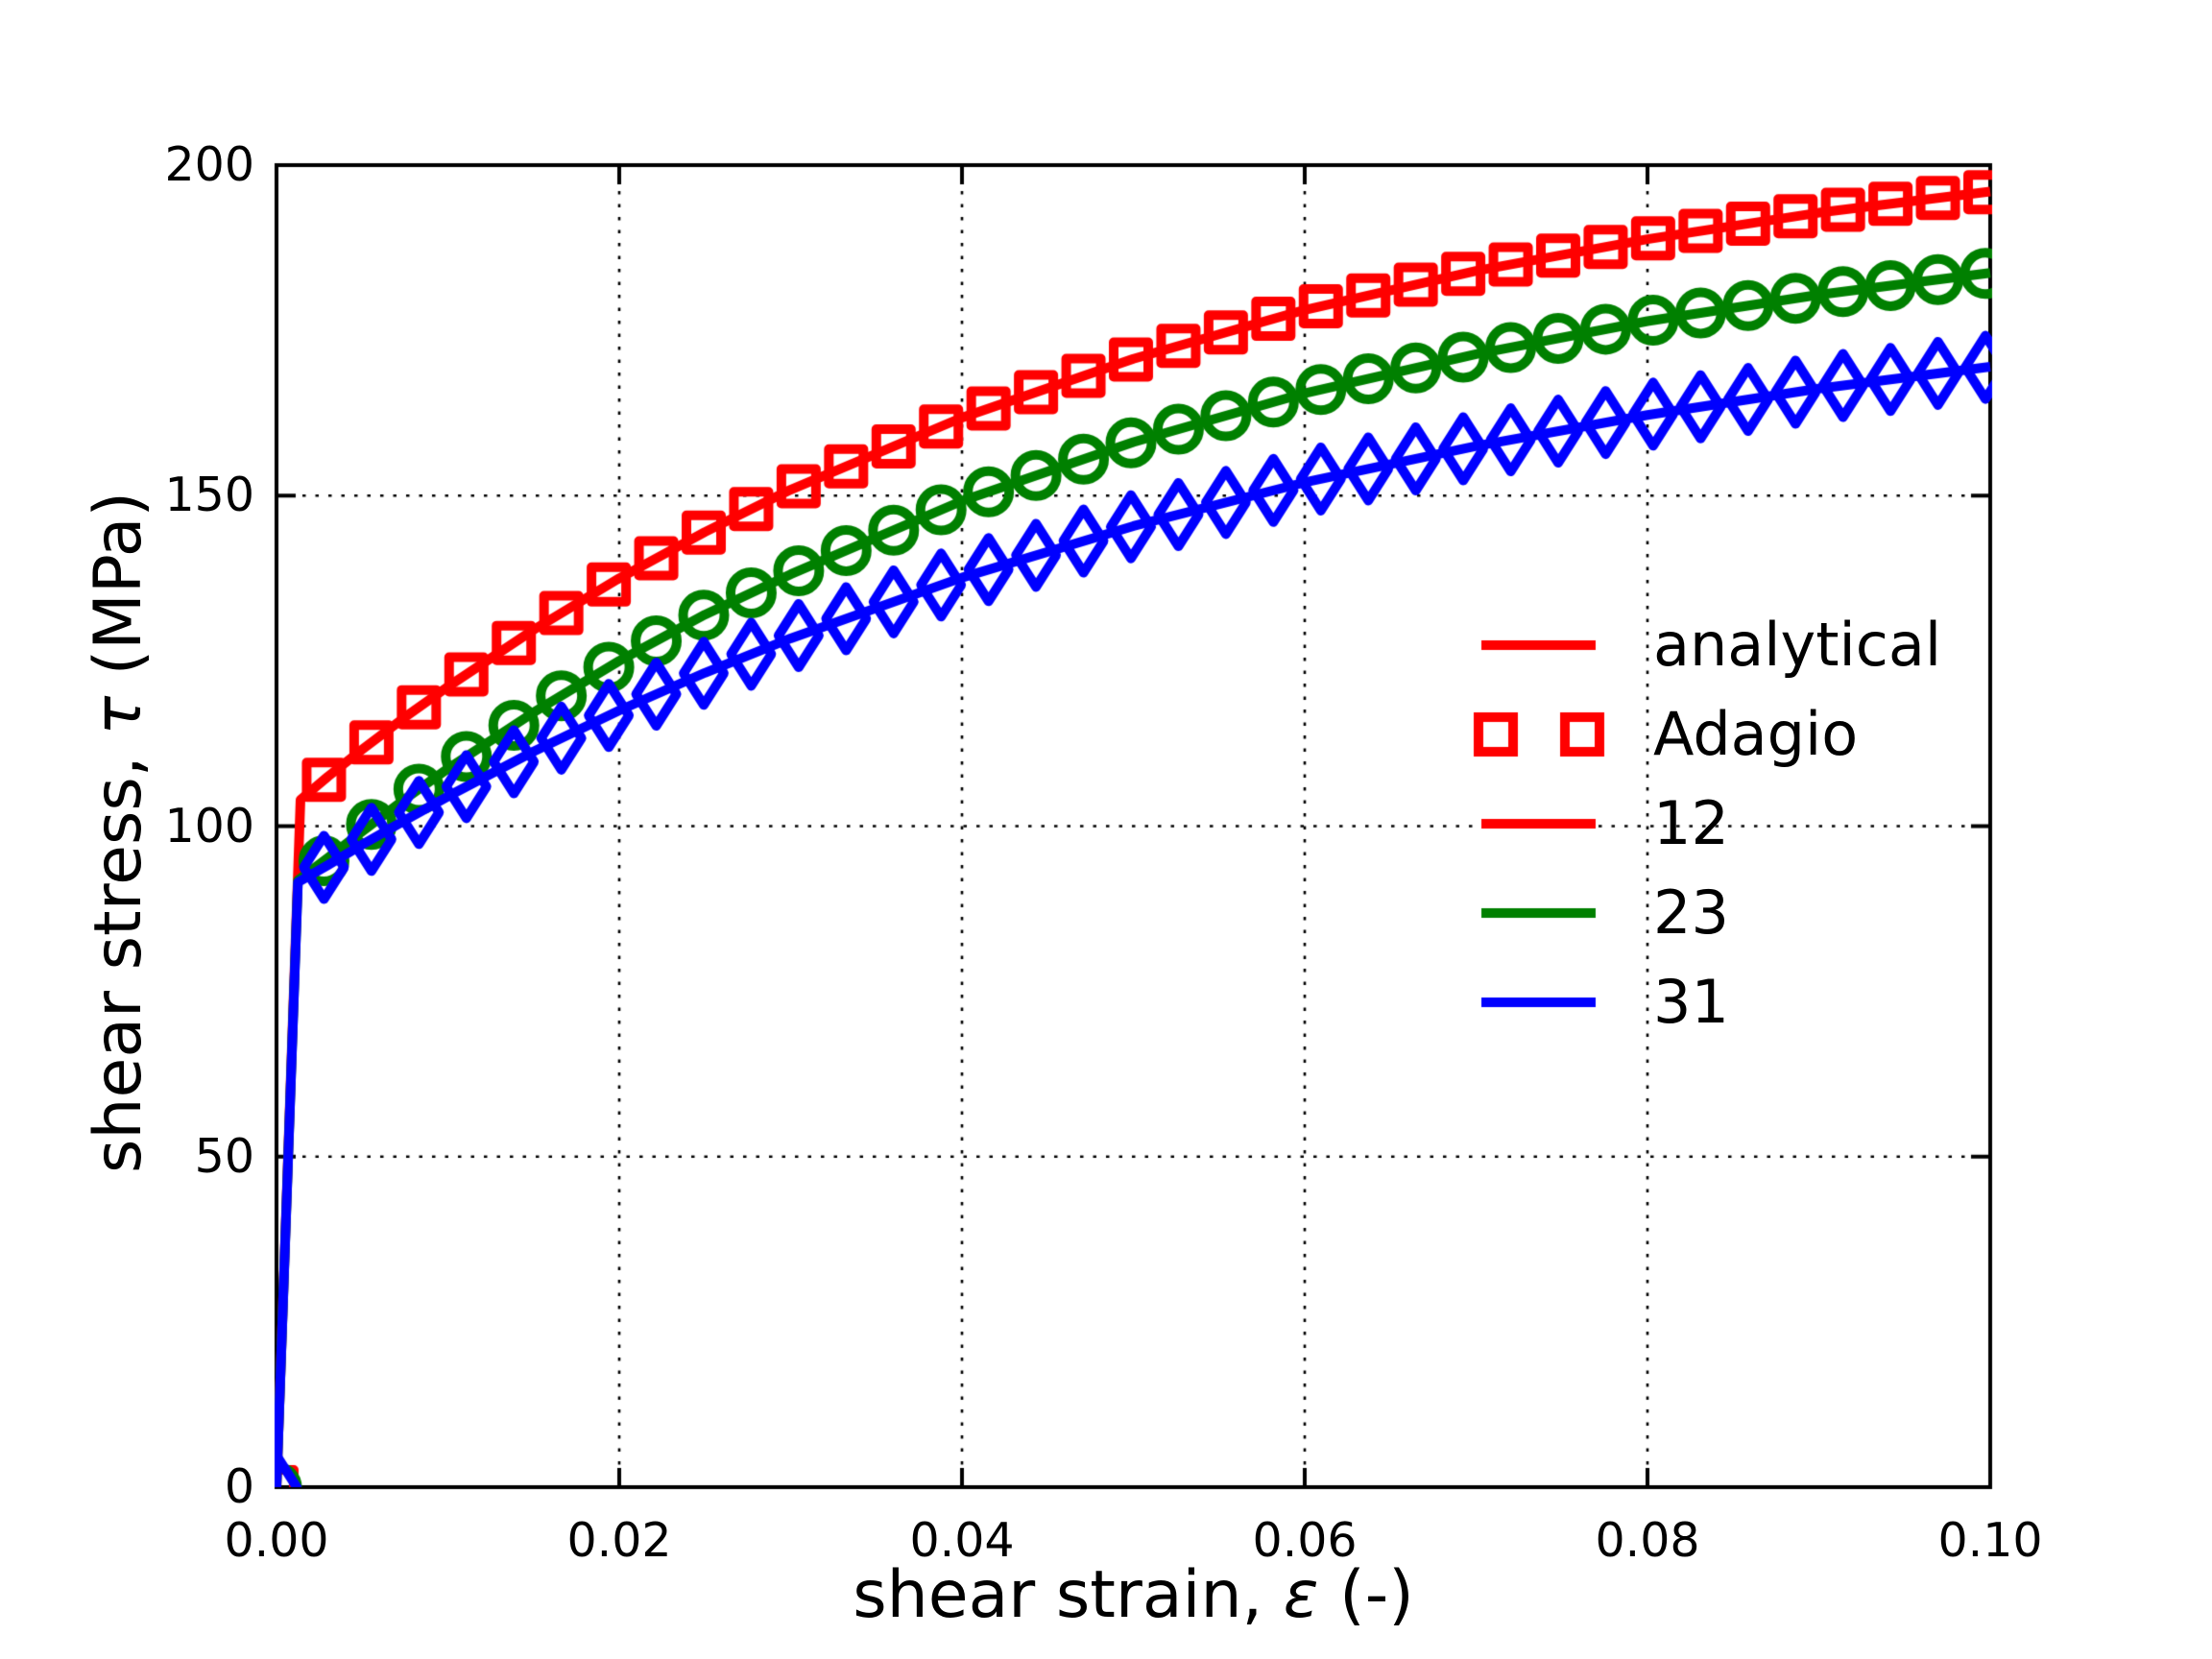 This screenshot has height=1659, width=2212. What do you see at coordinates (239, 1486) in the screenshot?
I see `y-tick-label-0: 0` at bounding box center [239, 1486].